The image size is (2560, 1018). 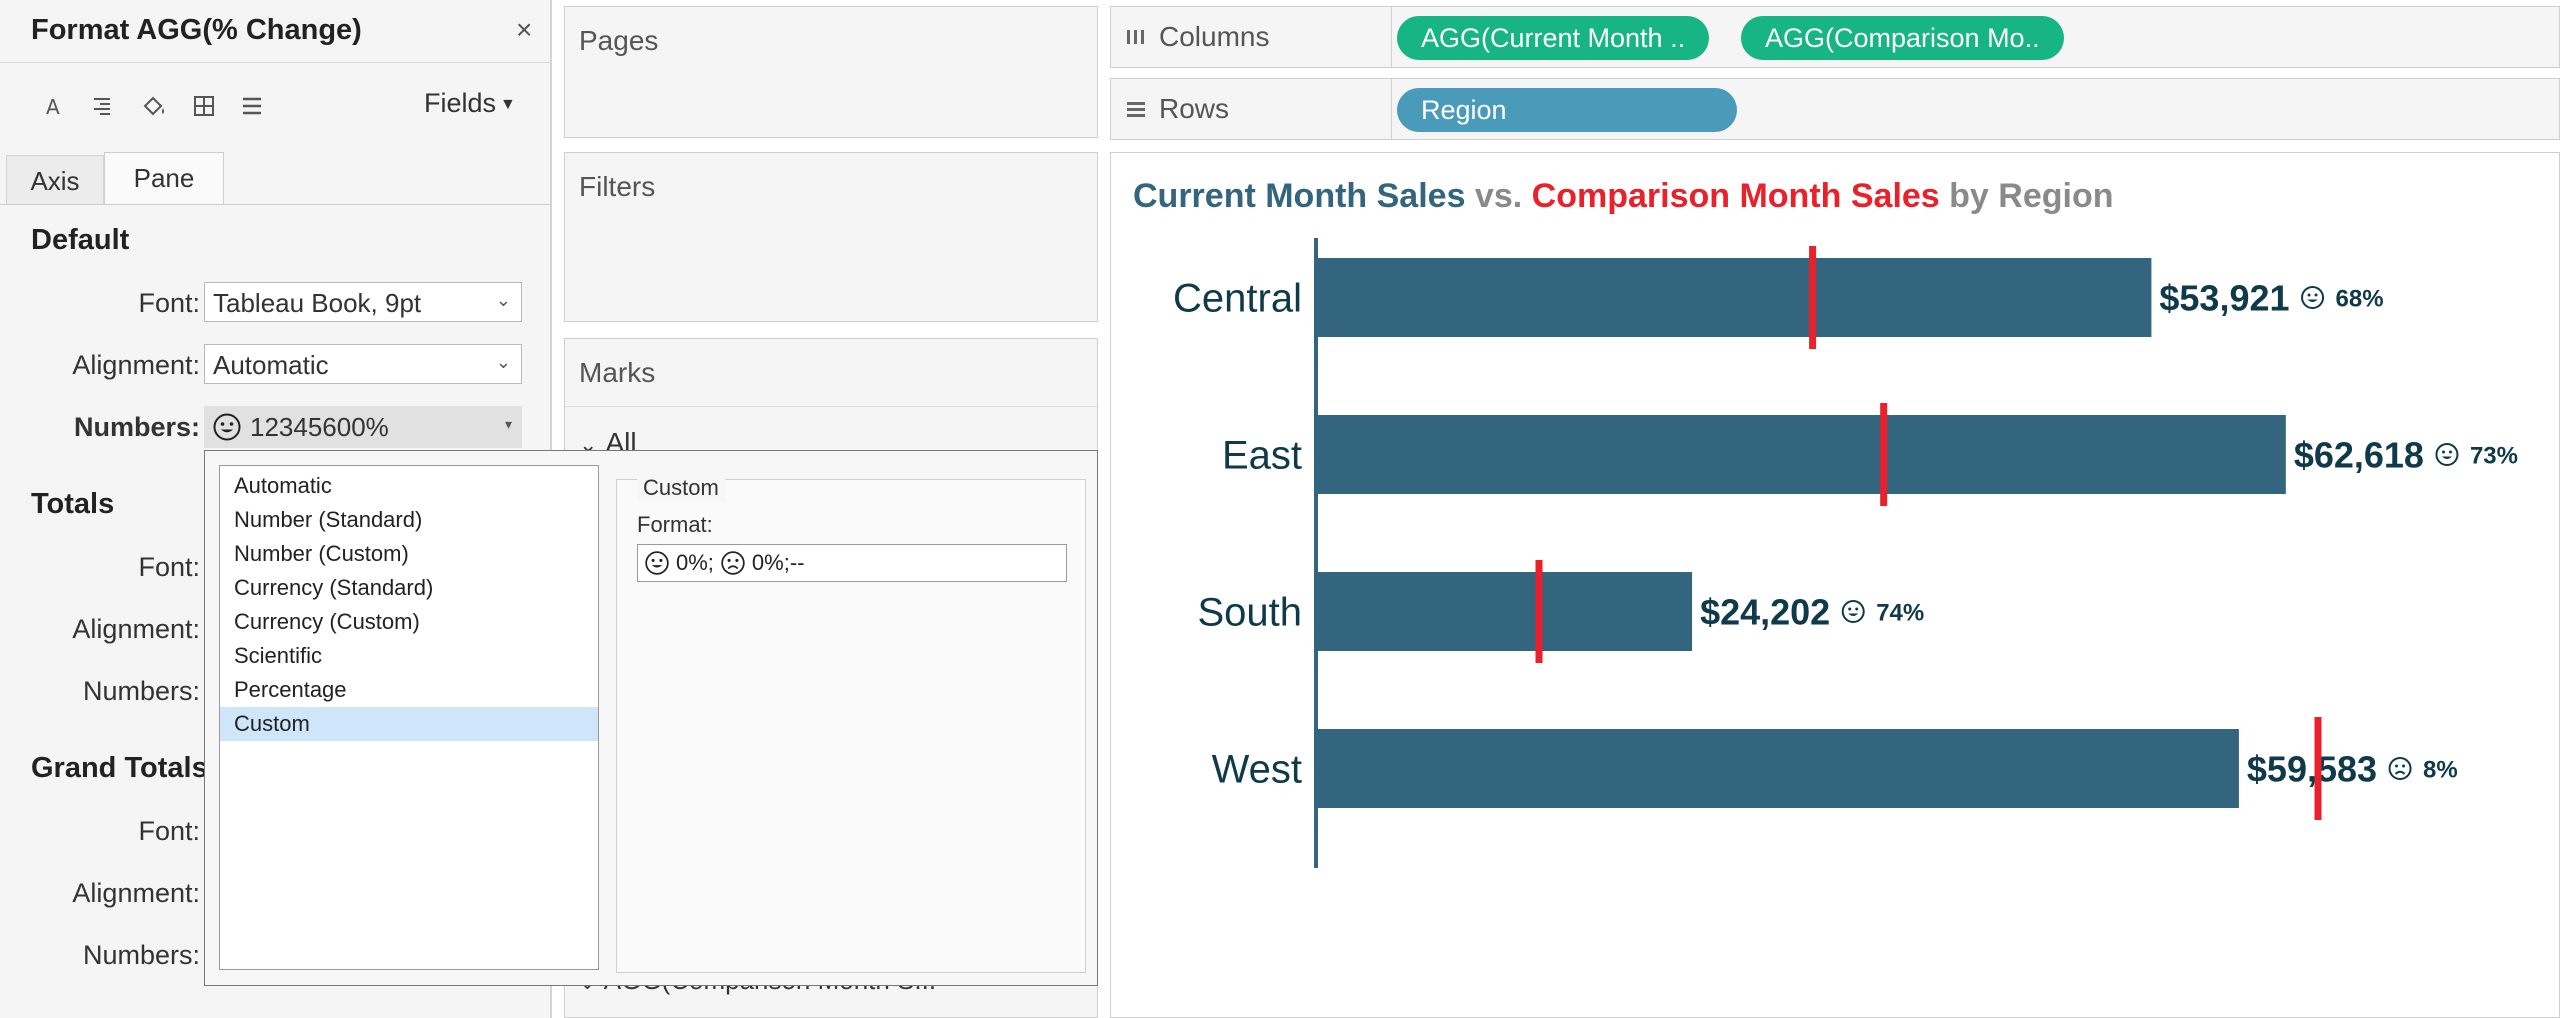 I want to click on default-alignment-label: Alignment:, so click(x=136, y=365).